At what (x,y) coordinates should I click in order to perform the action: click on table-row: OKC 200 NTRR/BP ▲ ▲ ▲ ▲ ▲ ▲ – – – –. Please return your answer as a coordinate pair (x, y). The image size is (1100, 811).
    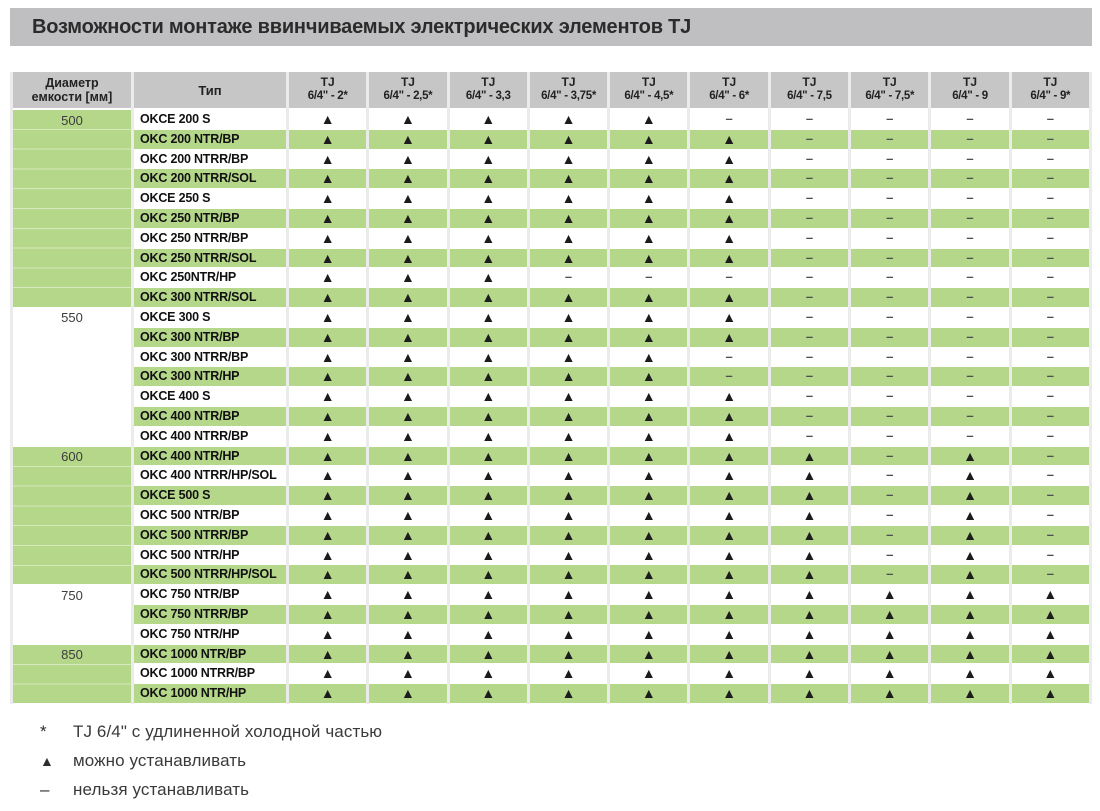
    Looking at the image, I should click on (551, 159).